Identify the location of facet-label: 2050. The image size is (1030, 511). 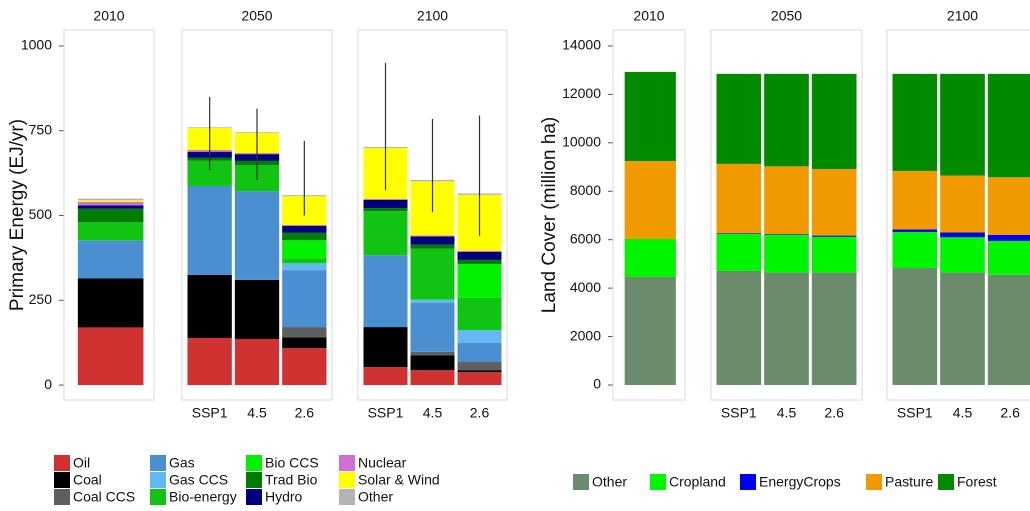
(786, 16).